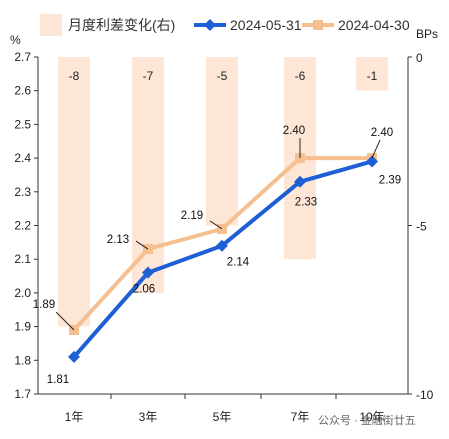 This screenshot has width=449, height=439. What do you see at coordinates (22, 158) in the screenshot?
I see `left-tick-label-7: 2.4` at bounding box center [22, 158].